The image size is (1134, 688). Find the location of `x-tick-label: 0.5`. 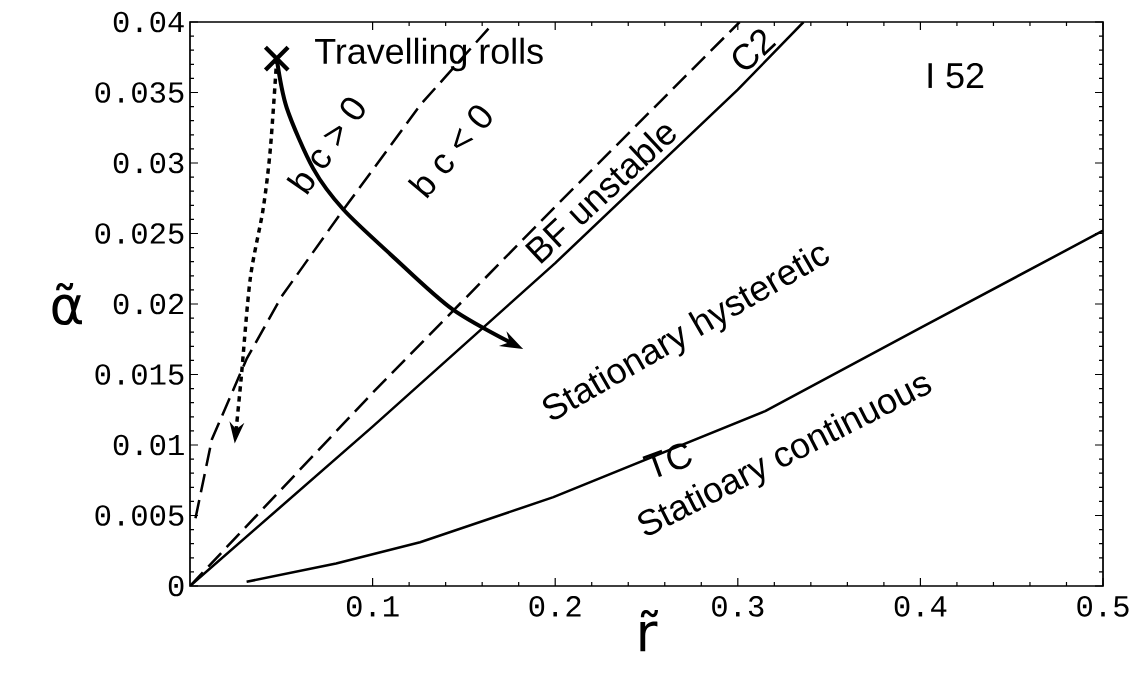

x-tick-label: 0.5 is located at coordinates (1103, 606).